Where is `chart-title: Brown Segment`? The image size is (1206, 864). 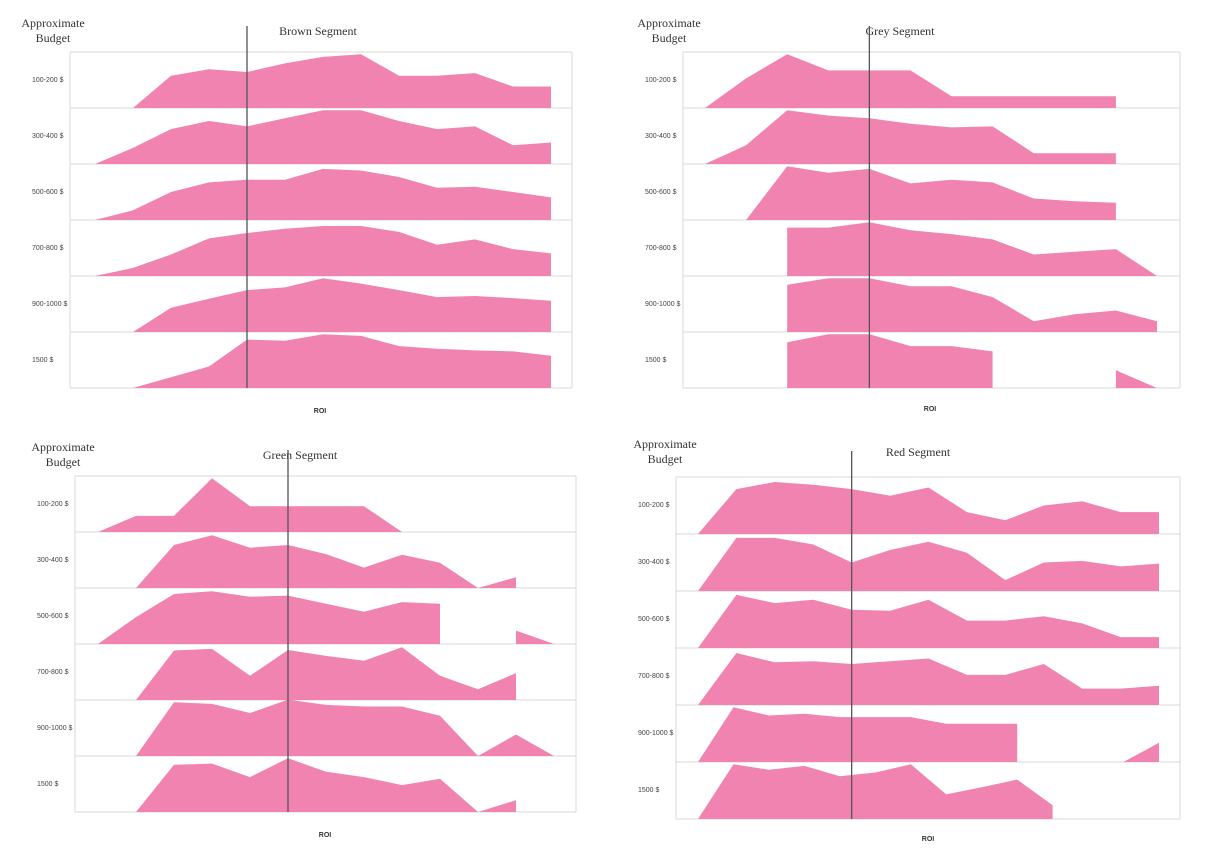 chart-title: Brown Segment is located at coordinates (318, 31).